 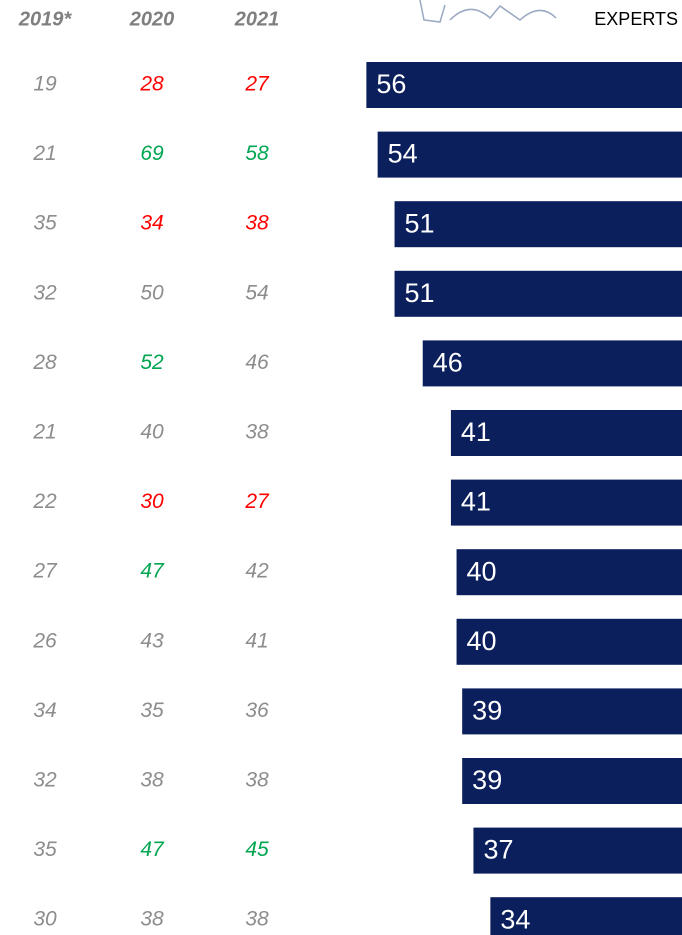 What do you see at coordinates (257, 362) in the screenshot?
I see `value-cell: 46` at bounding box center [257, 362].